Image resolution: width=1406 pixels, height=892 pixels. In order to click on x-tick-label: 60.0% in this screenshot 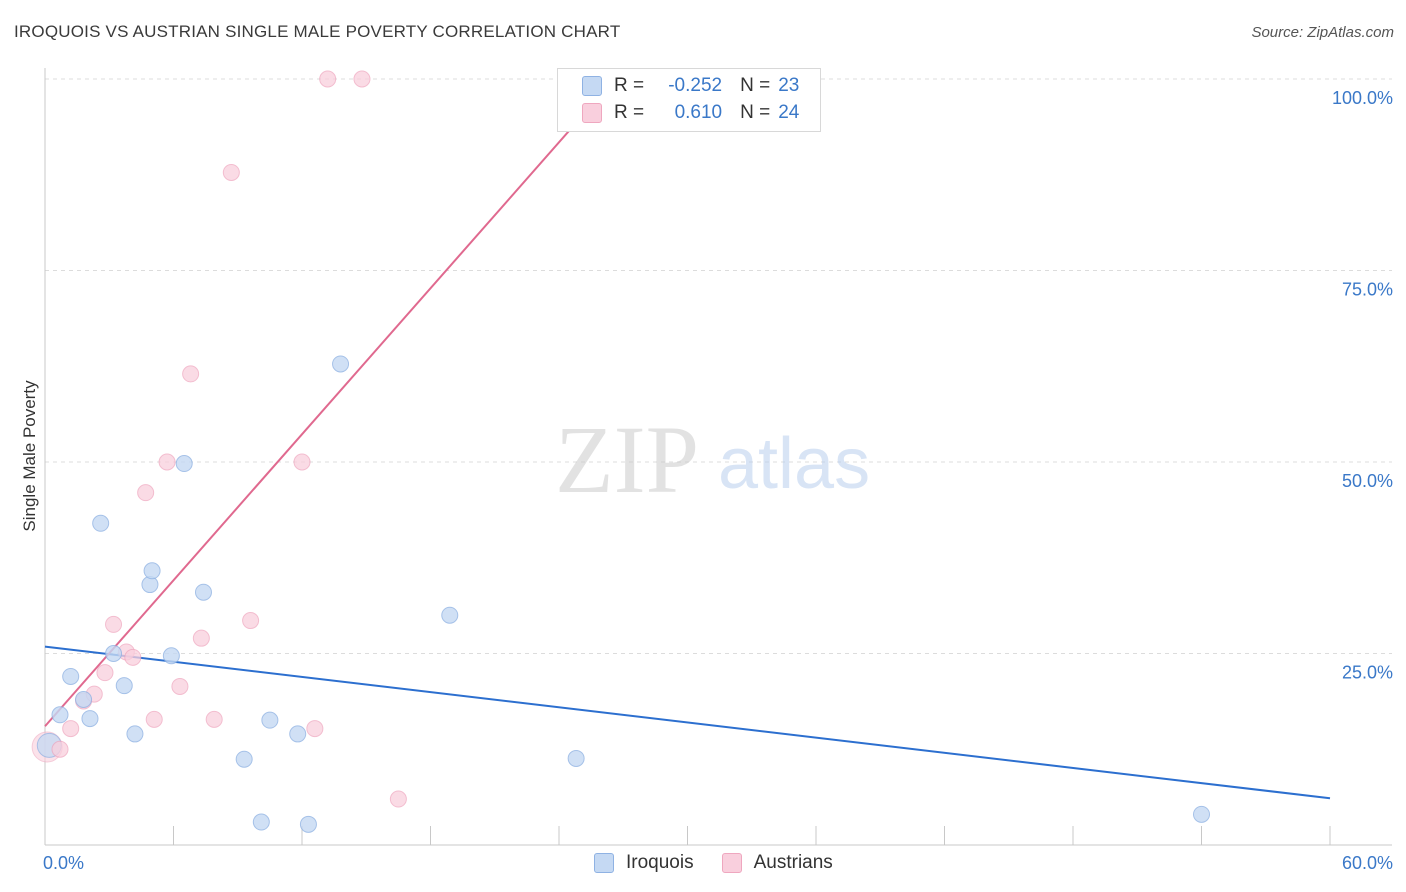, I will do `click(1367, 863)`.